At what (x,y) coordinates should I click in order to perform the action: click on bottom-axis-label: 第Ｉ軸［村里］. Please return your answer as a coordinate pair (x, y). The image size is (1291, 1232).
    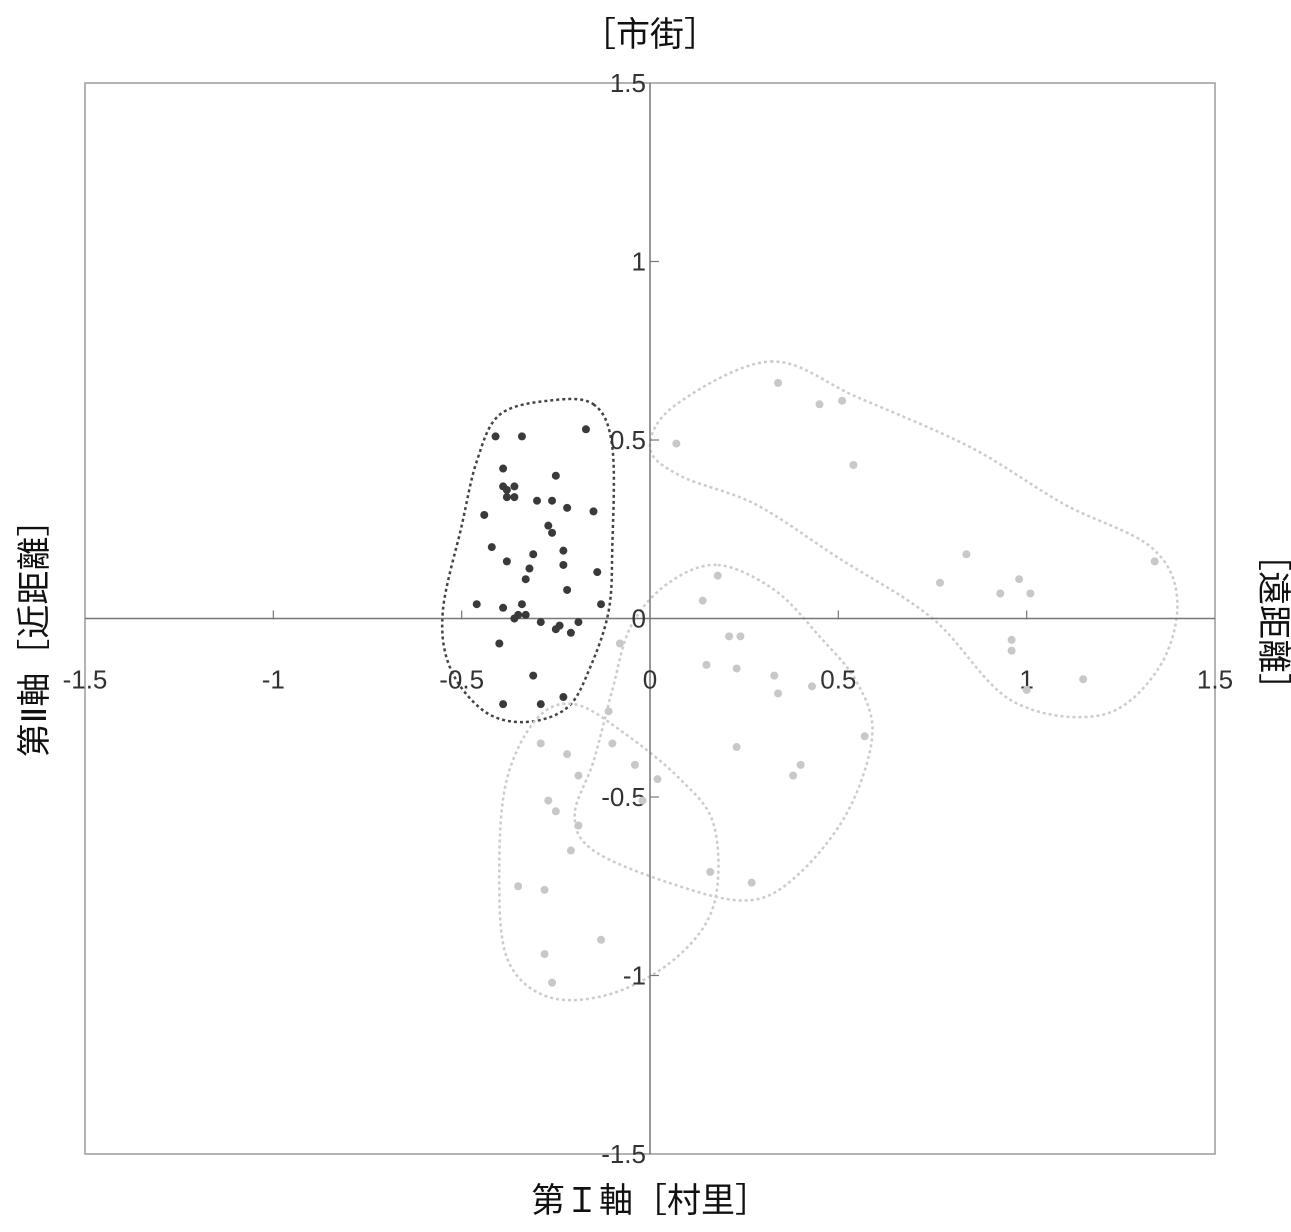
    Looking at the image, I should click on (650, 1201).